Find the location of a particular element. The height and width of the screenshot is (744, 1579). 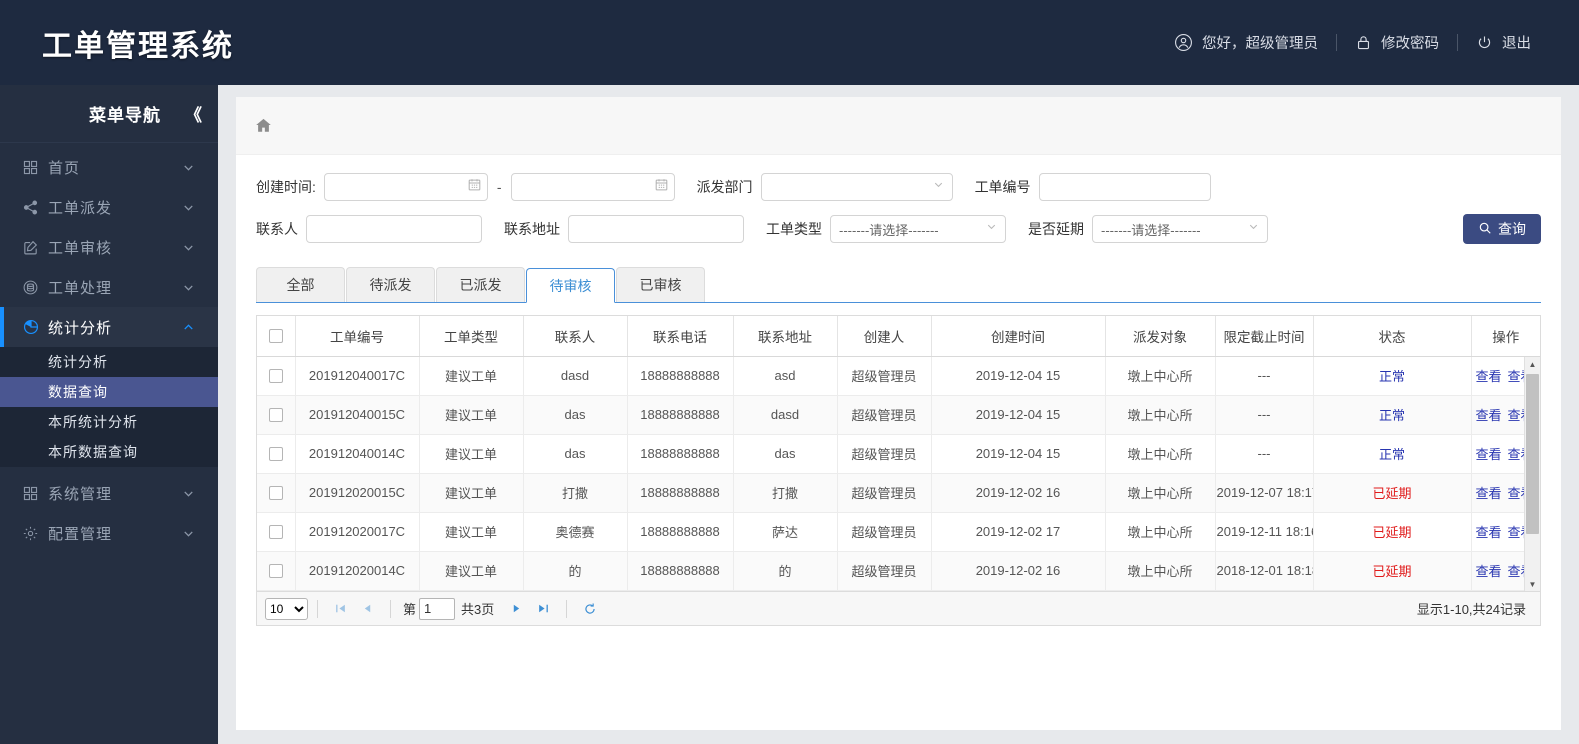

tab-pending-dispatch: 待派发 is located at coordinates (390, 284).